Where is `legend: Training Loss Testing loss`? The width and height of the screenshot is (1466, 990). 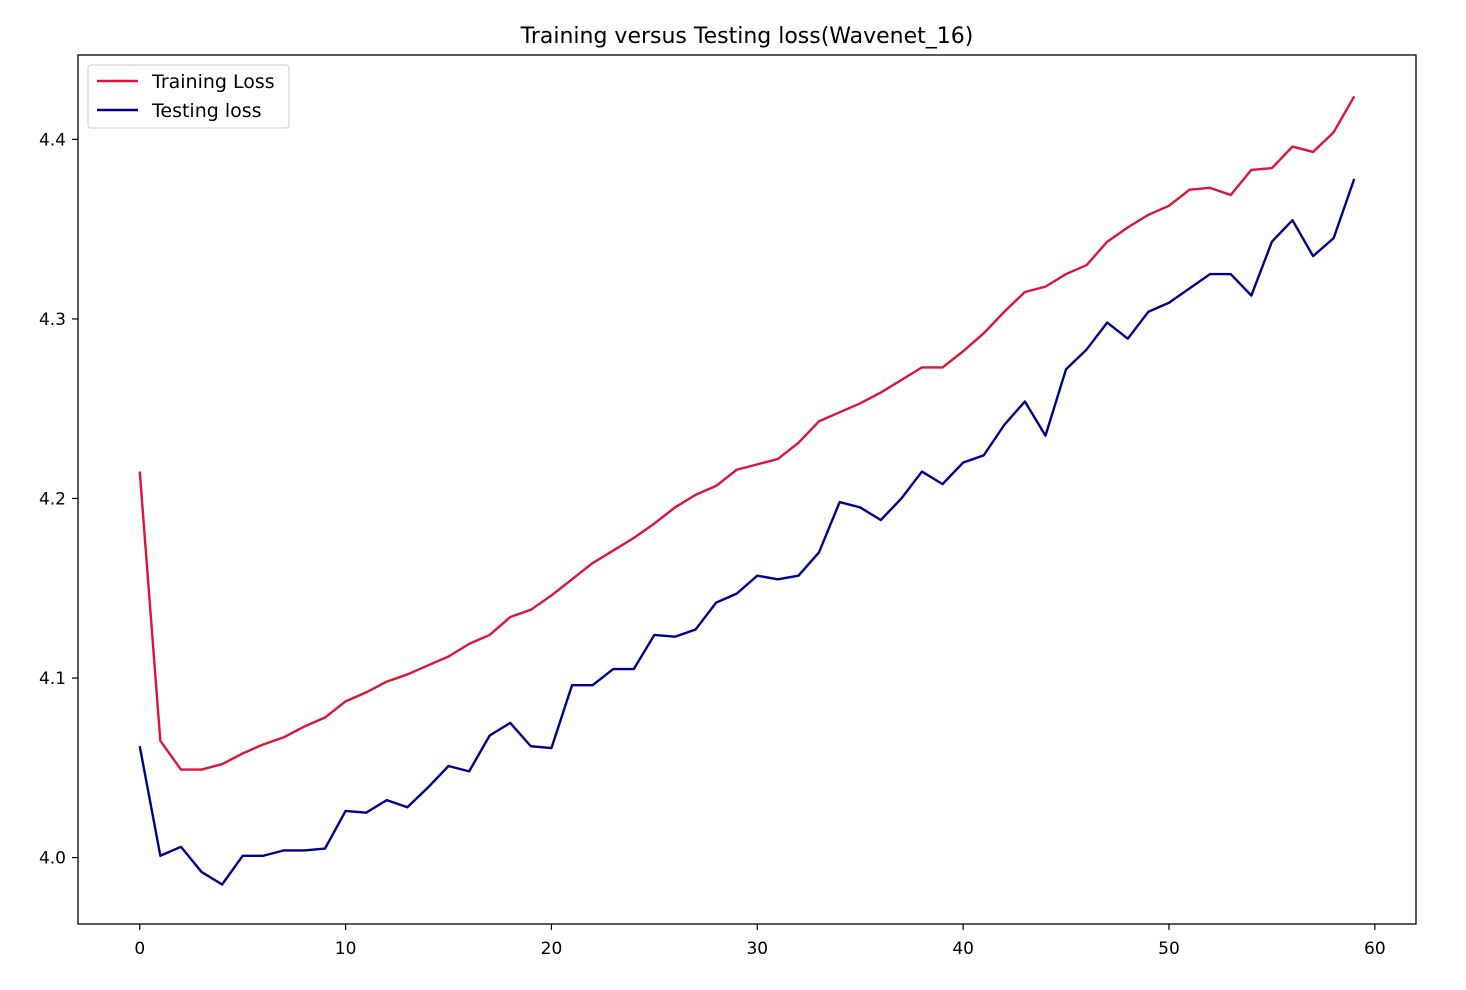
legend: Training Loss Testing loss is located at coordinates (188, 96).